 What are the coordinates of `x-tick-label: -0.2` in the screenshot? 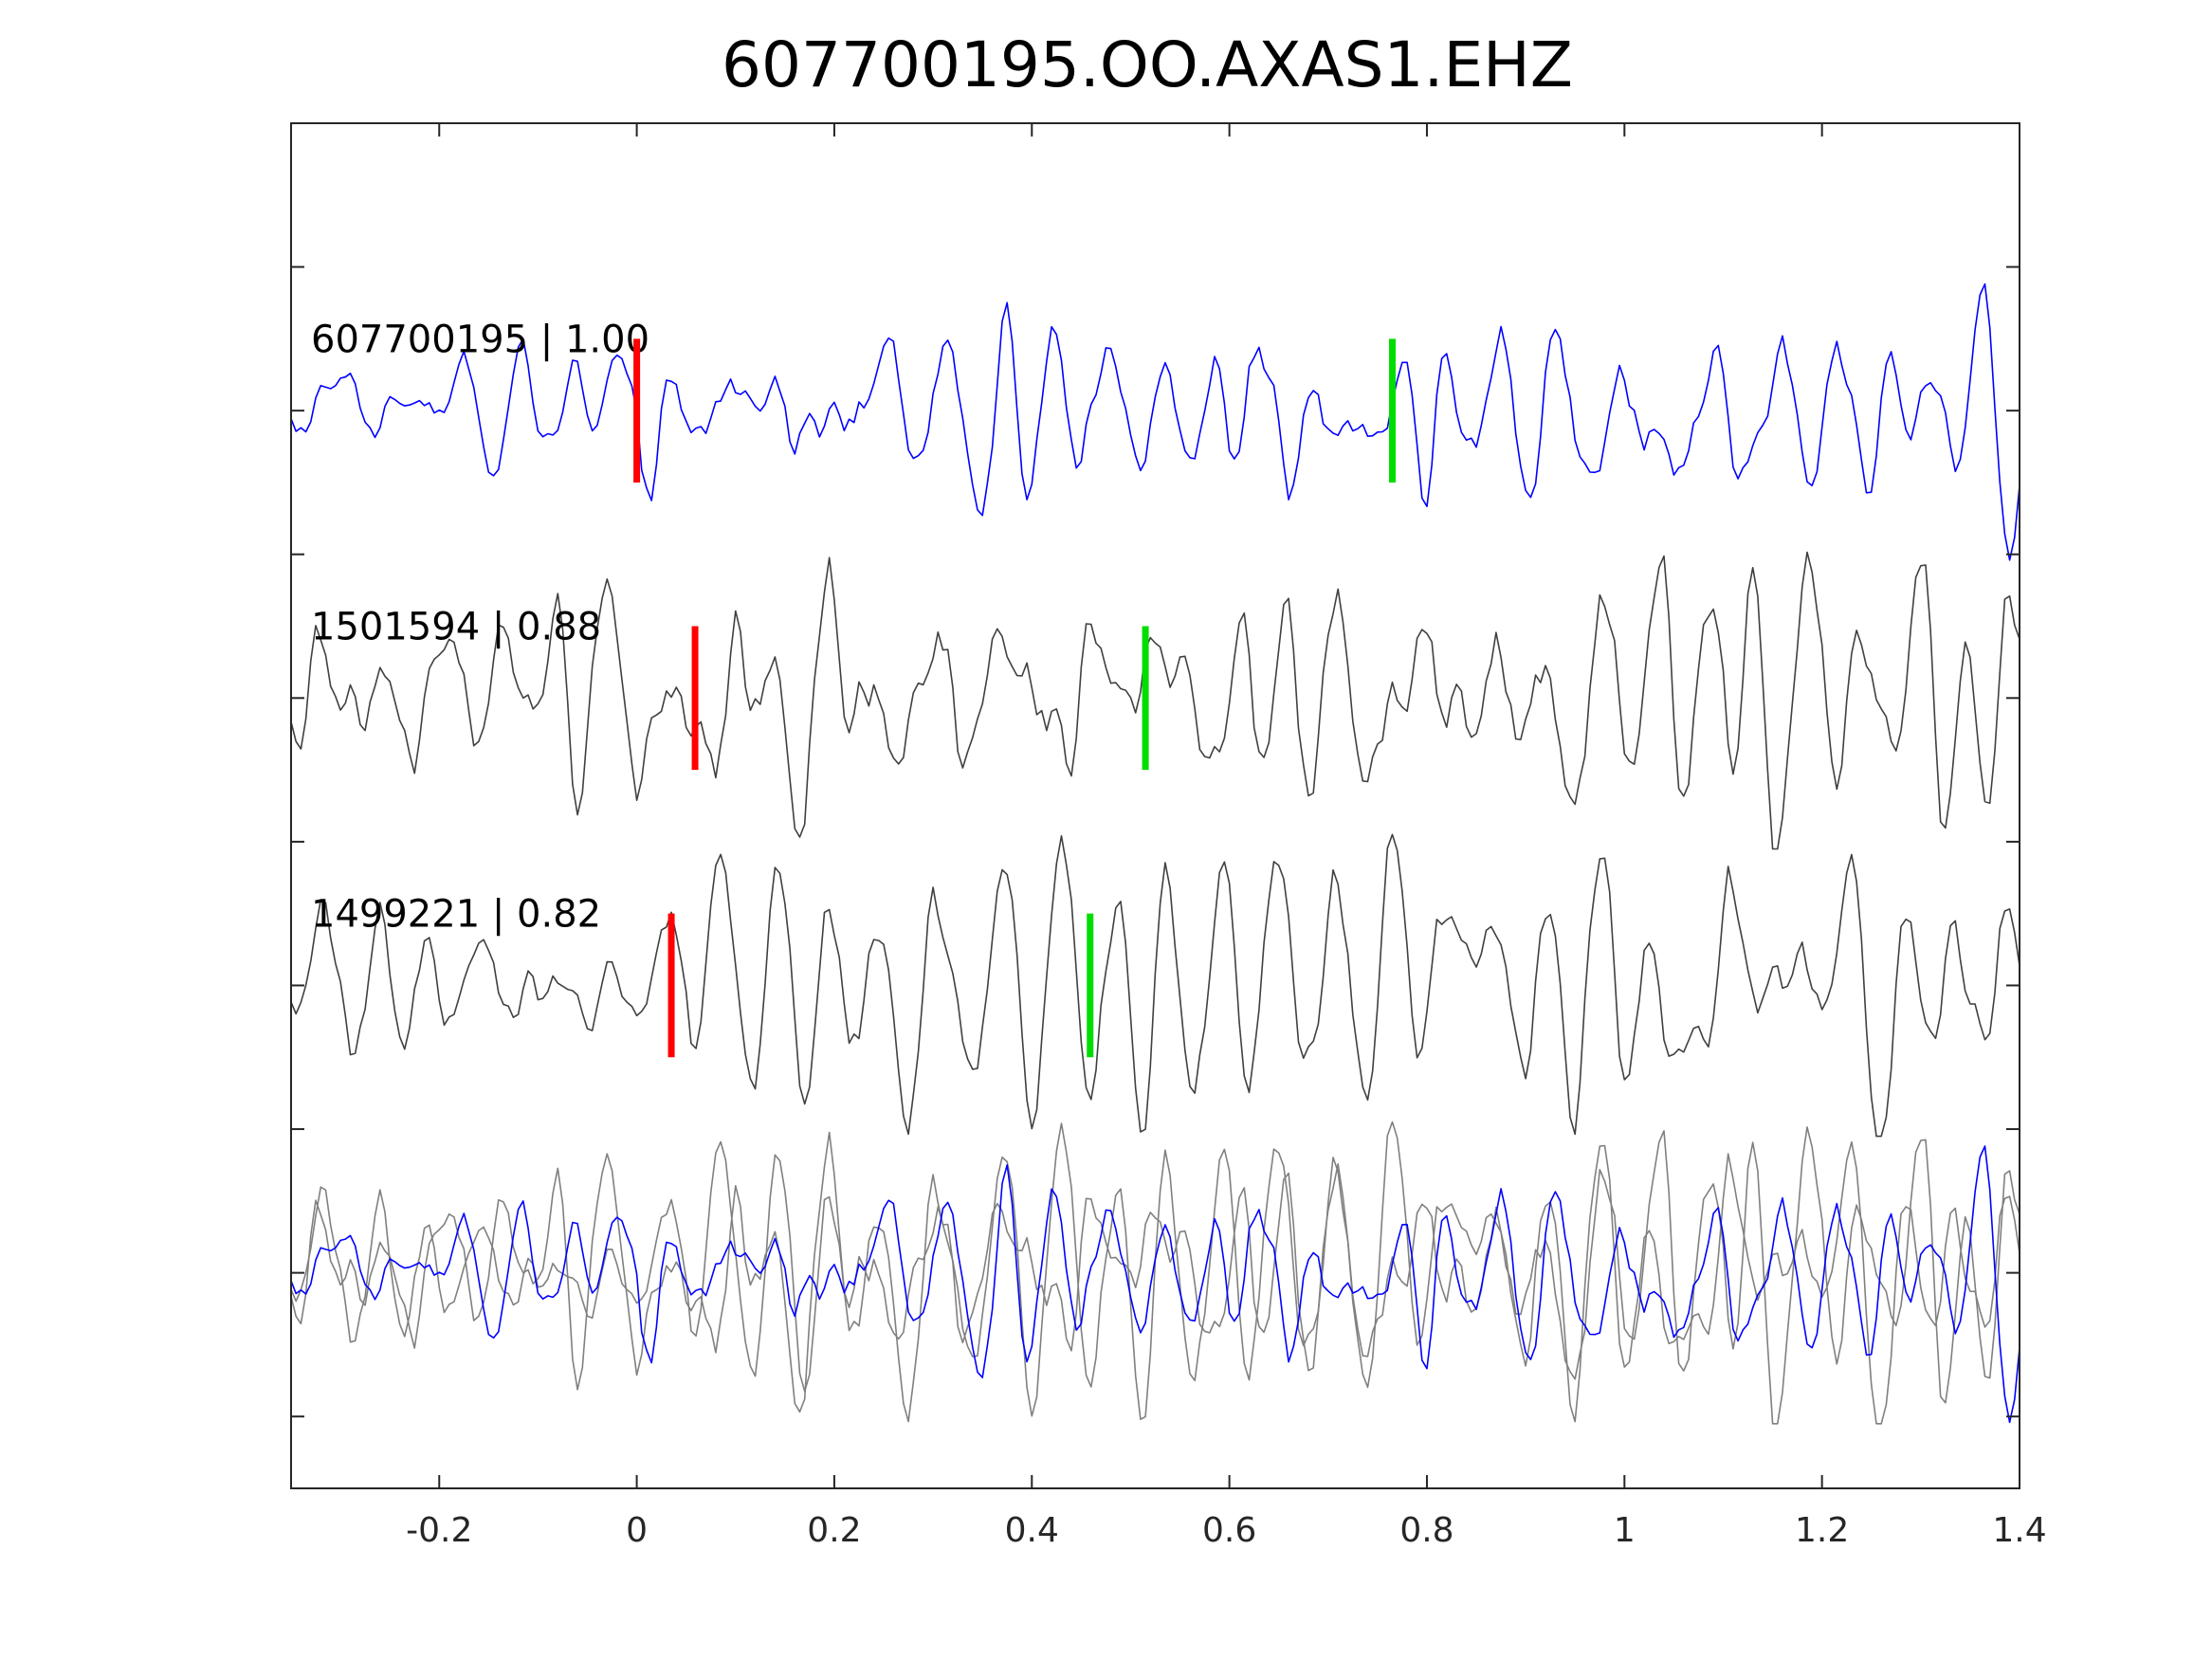 It's located at (439, 1530).